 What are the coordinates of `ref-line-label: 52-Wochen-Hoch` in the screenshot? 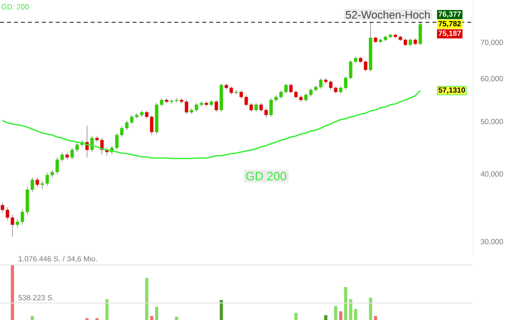 It's located at (388, 14).